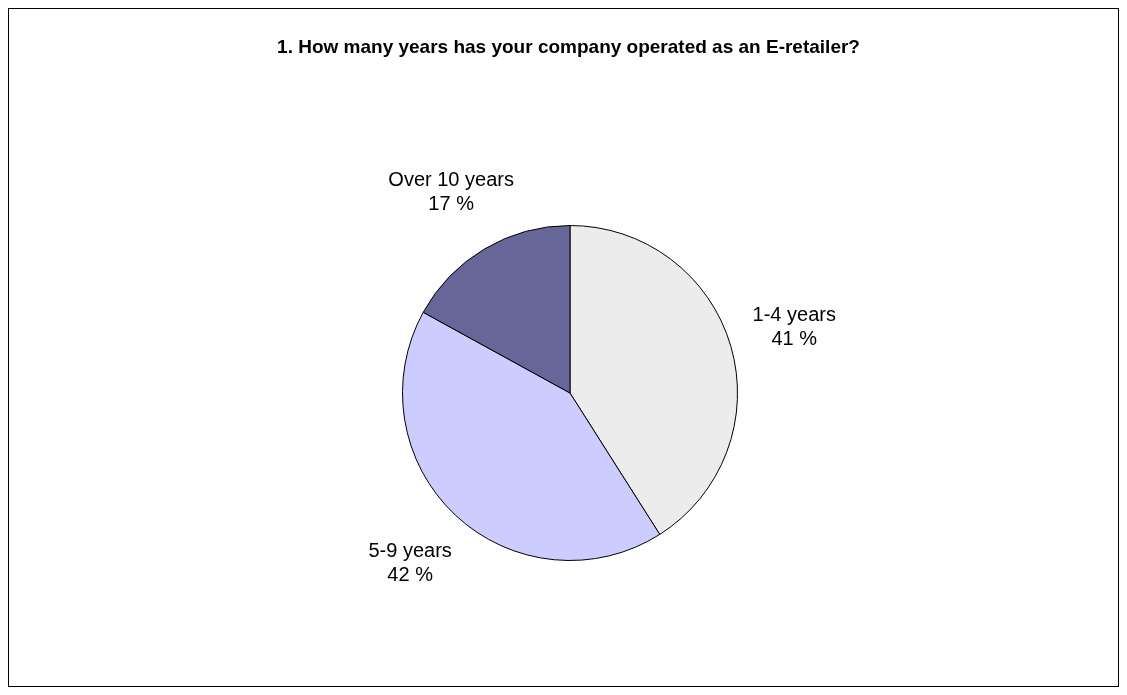 The width and height of the screenshot is (1127, 695). I want to click on data-label: 17 %, so click(451, 202).